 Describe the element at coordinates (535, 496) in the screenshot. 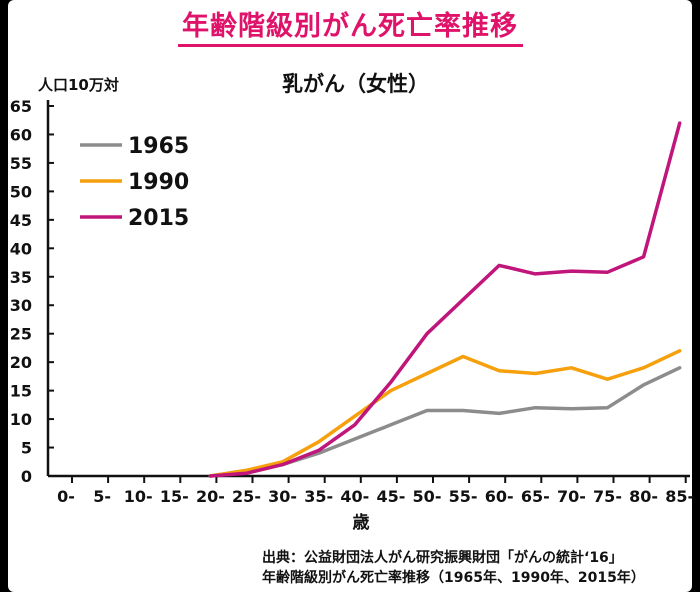

I see `x-tick-label: 65-` at that location.